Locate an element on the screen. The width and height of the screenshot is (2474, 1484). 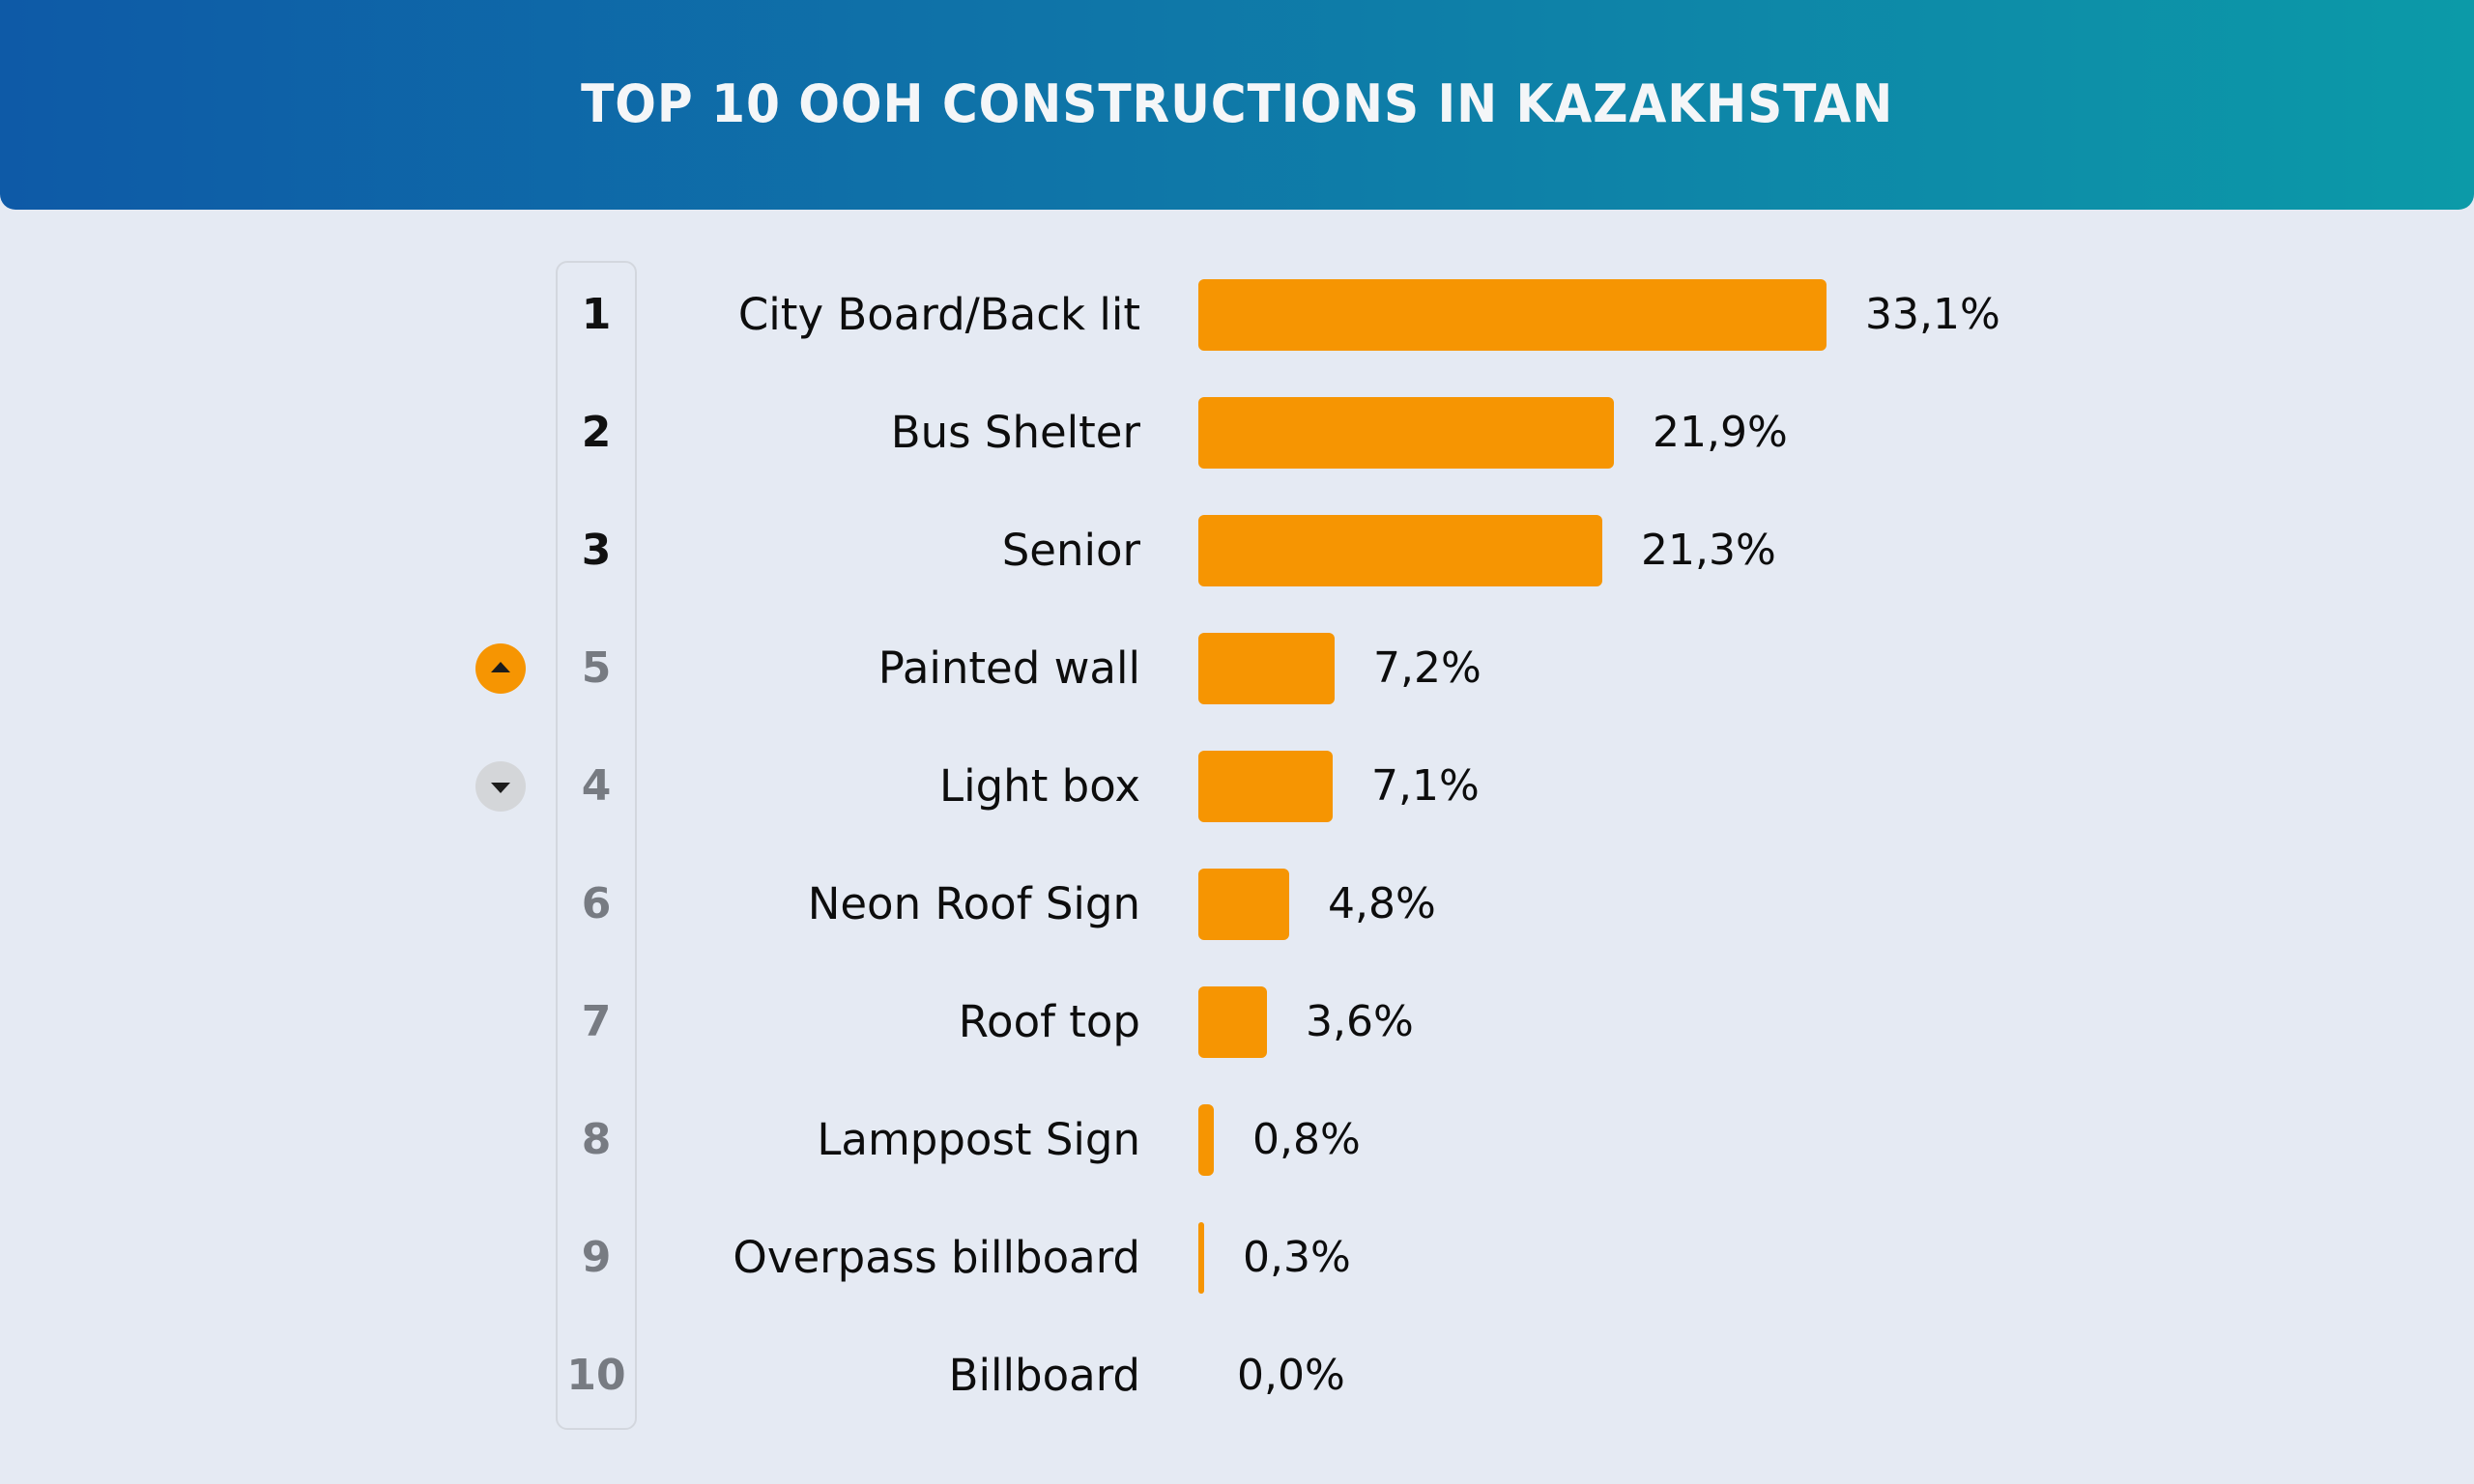
category-label: Billboard is located at coordinates (1044, 1376).